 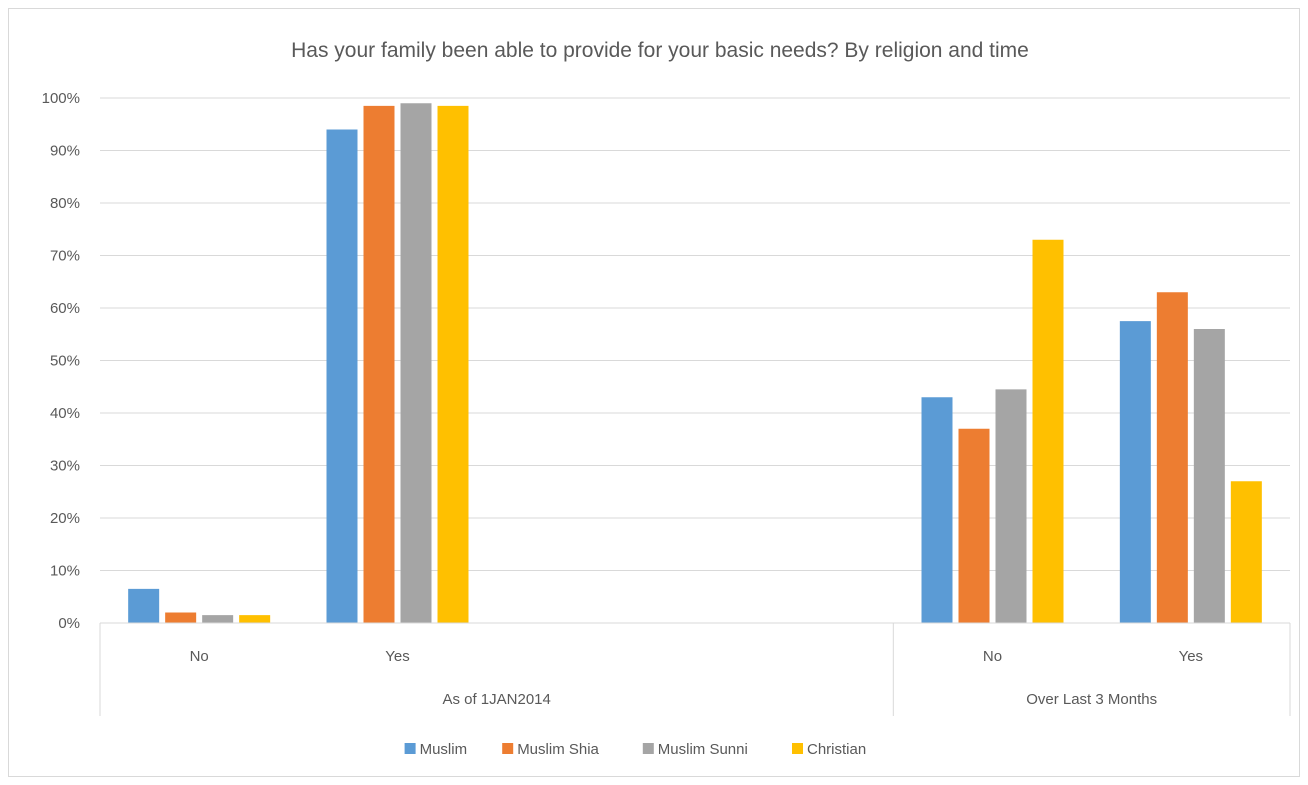 What do you see at coordinates (836, 749) in the screenshot?
I see `legend-label: Christian` at bounding box center [836, 749].